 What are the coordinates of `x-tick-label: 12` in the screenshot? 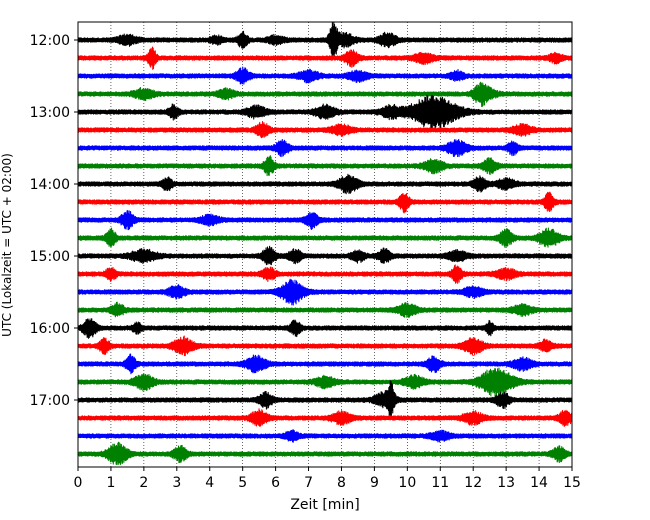 It's located at (473, 483).